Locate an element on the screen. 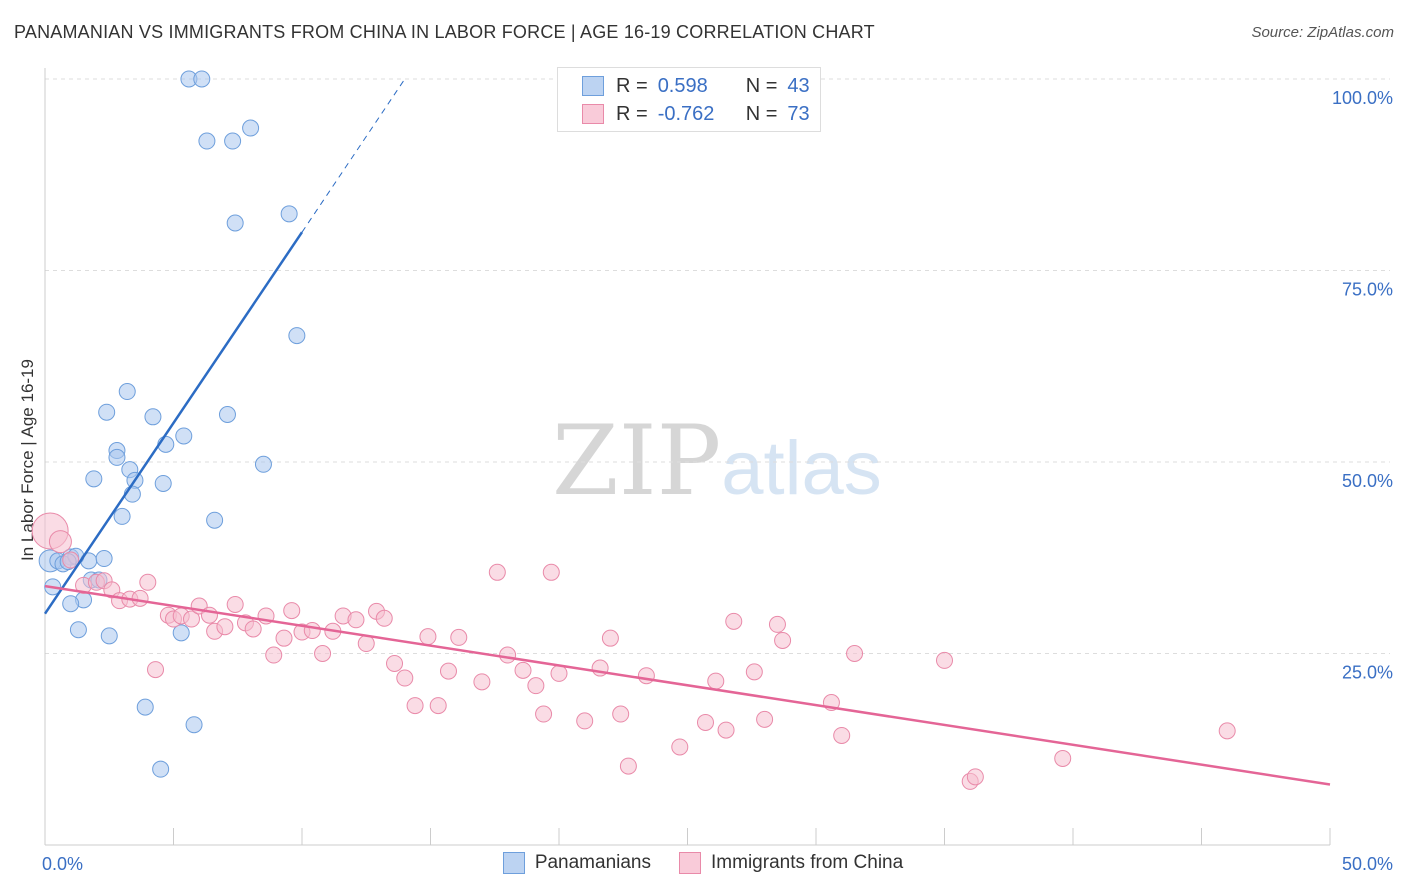 The height and width of the screenshot is (892, 1406). correlation-legend: R = 0.598 N = 43 R = -0.762 N = 73 is located at coordinates (689, 99).